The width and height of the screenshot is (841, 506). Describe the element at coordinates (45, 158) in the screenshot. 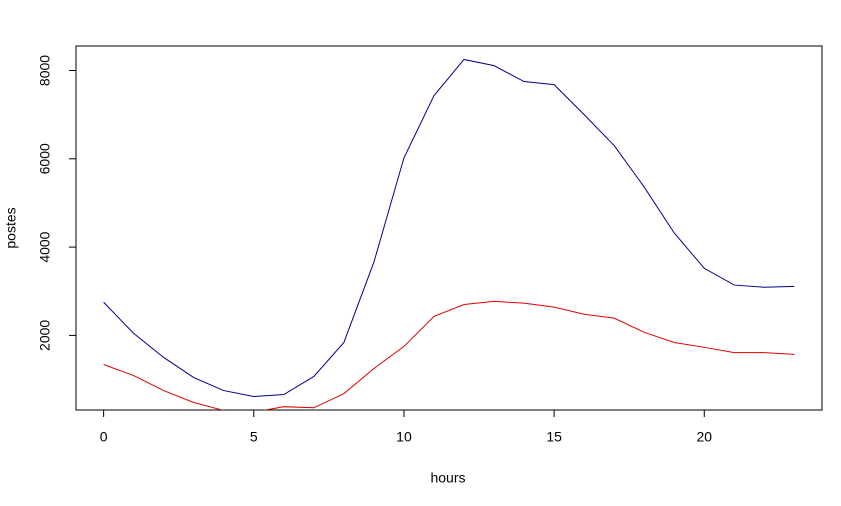

I see `y-tick-label: 6000` at that location.